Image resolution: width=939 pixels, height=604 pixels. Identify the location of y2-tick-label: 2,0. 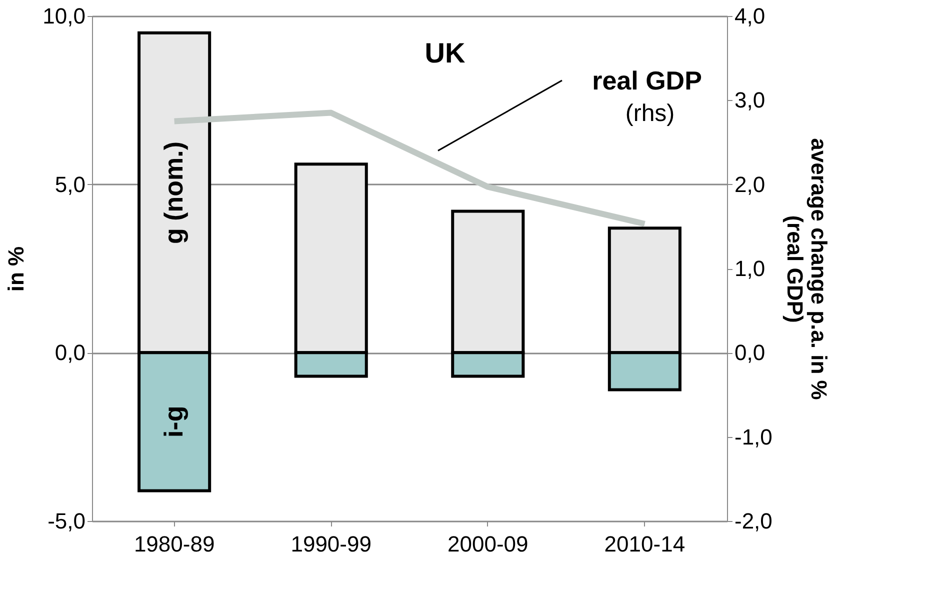
(750, 184).